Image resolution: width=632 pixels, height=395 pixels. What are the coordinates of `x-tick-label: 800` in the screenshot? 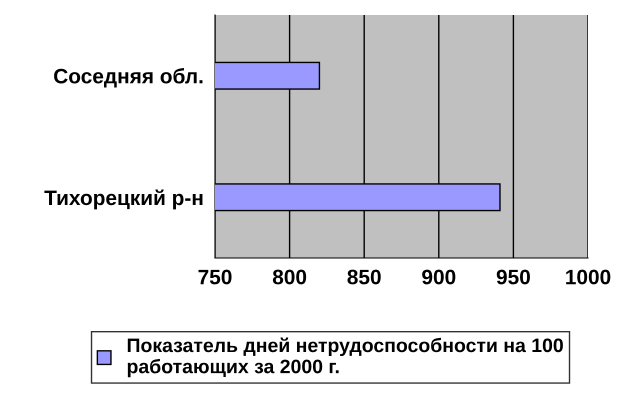 It's located at (289, 277).